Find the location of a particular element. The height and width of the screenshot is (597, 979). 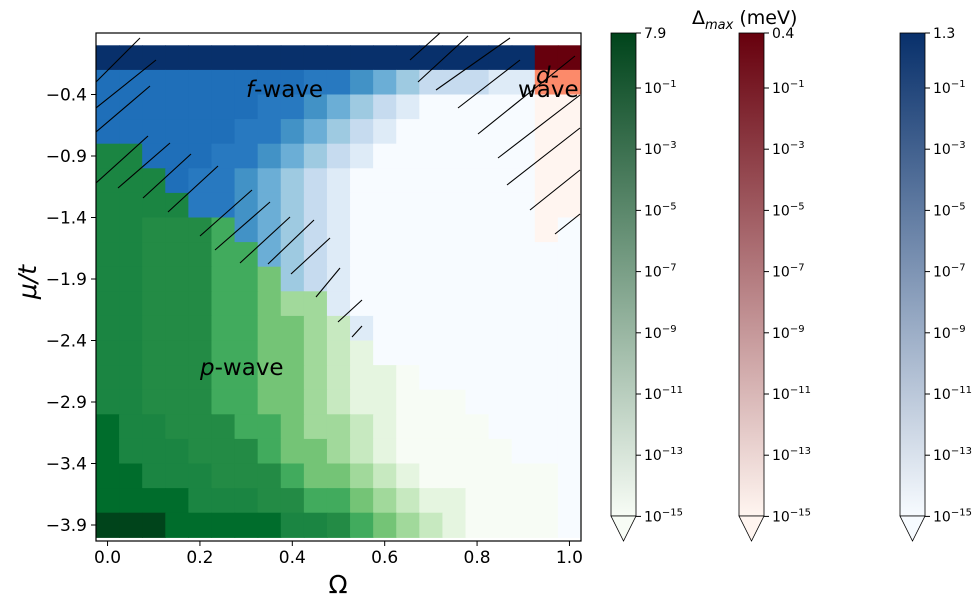

x-axis: 0.0 0.2 0.4 0.6 0.8 1.0 is located at coordinates (338, 554).